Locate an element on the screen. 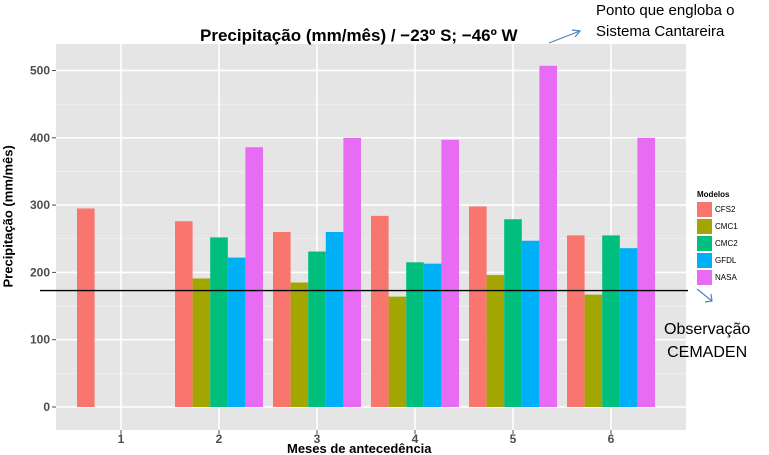  legend-items: CFS2 CMC1 CMC2 GFDL NASA is located at coordinates (717, 243).